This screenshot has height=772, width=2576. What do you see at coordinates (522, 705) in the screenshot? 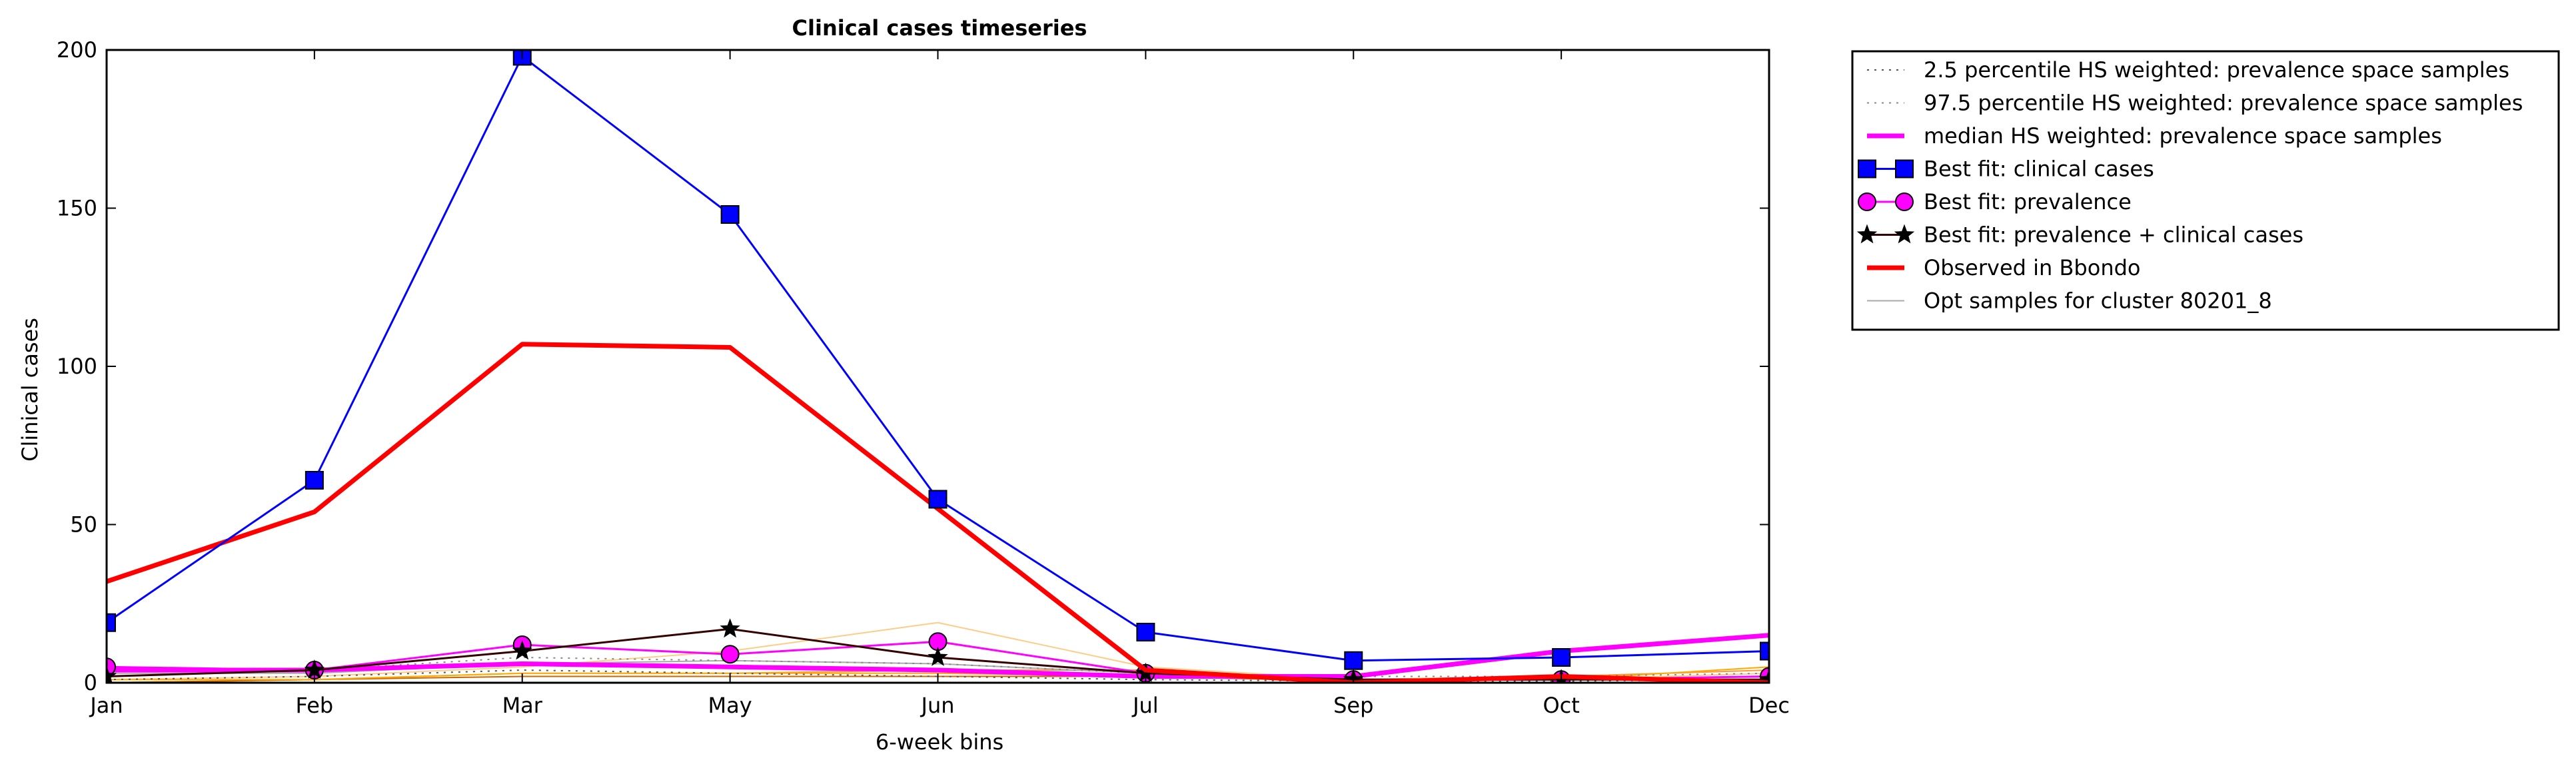
I see `x-tick-label-3: Mar` at bounding box center [522, 705].